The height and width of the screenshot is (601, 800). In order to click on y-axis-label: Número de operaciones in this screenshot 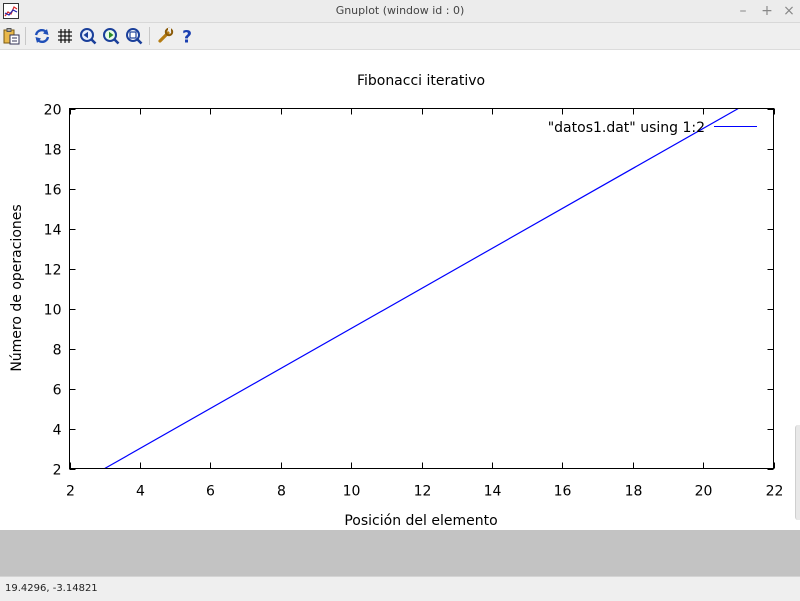, I will do `click(17, 287)`.